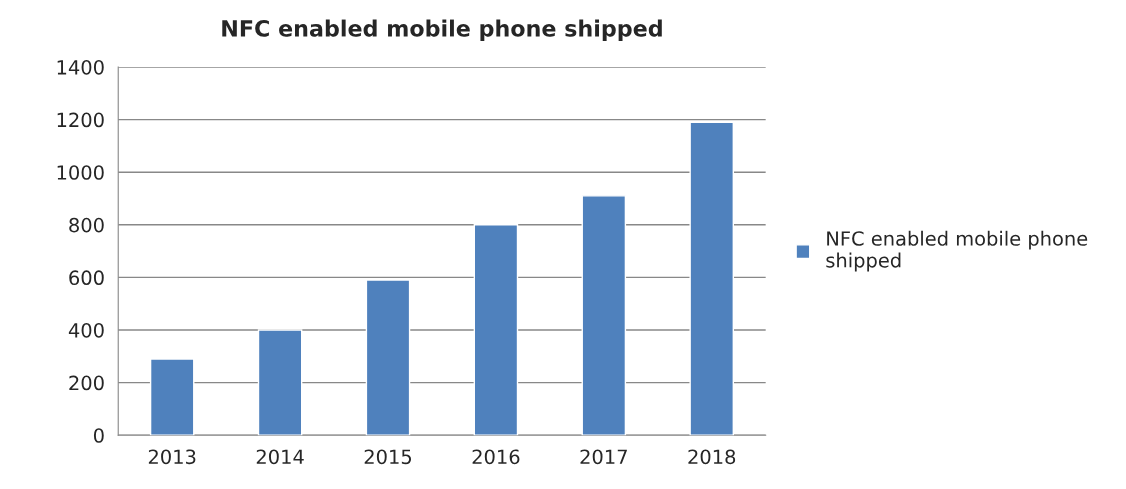 The image size is (1126, 489). What do you see at coordinates (496, 457) in the screenshot?
I see `x-tick-label: 2016` at bounding box center [496, 457].